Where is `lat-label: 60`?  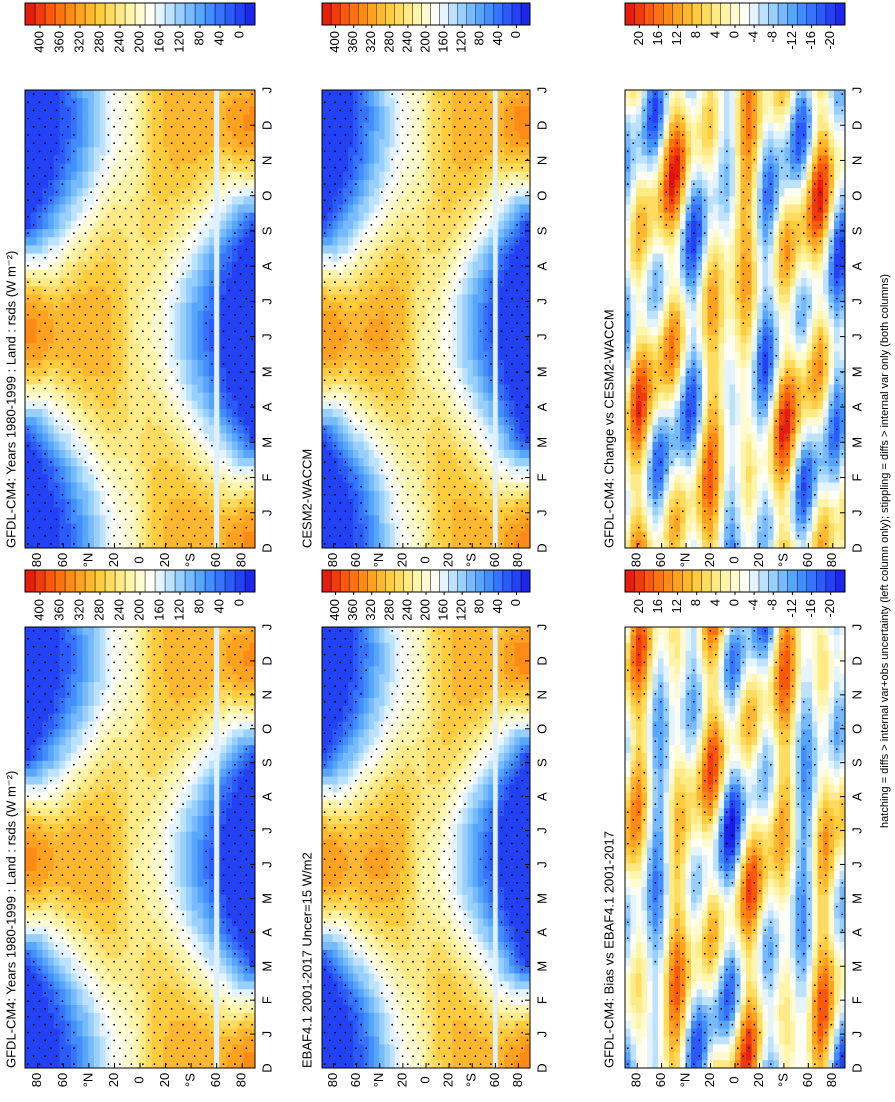 lat-label: 60 is located at coordinates (215, 1080).